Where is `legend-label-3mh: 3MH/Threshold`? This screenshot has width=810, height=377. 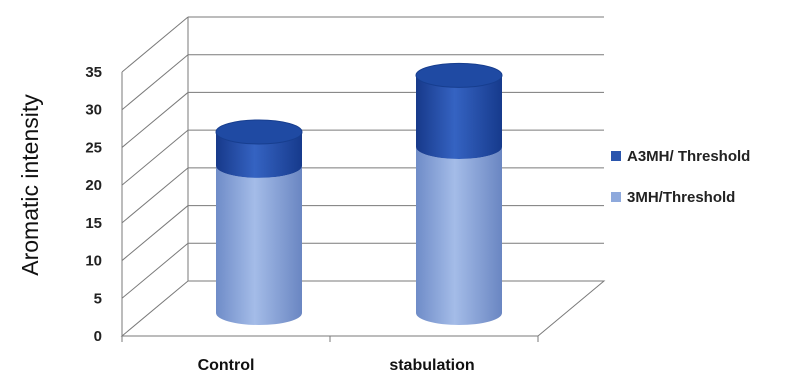 legend-label-3mh: 3MH/Threshold is located at coordinates (681, 197).